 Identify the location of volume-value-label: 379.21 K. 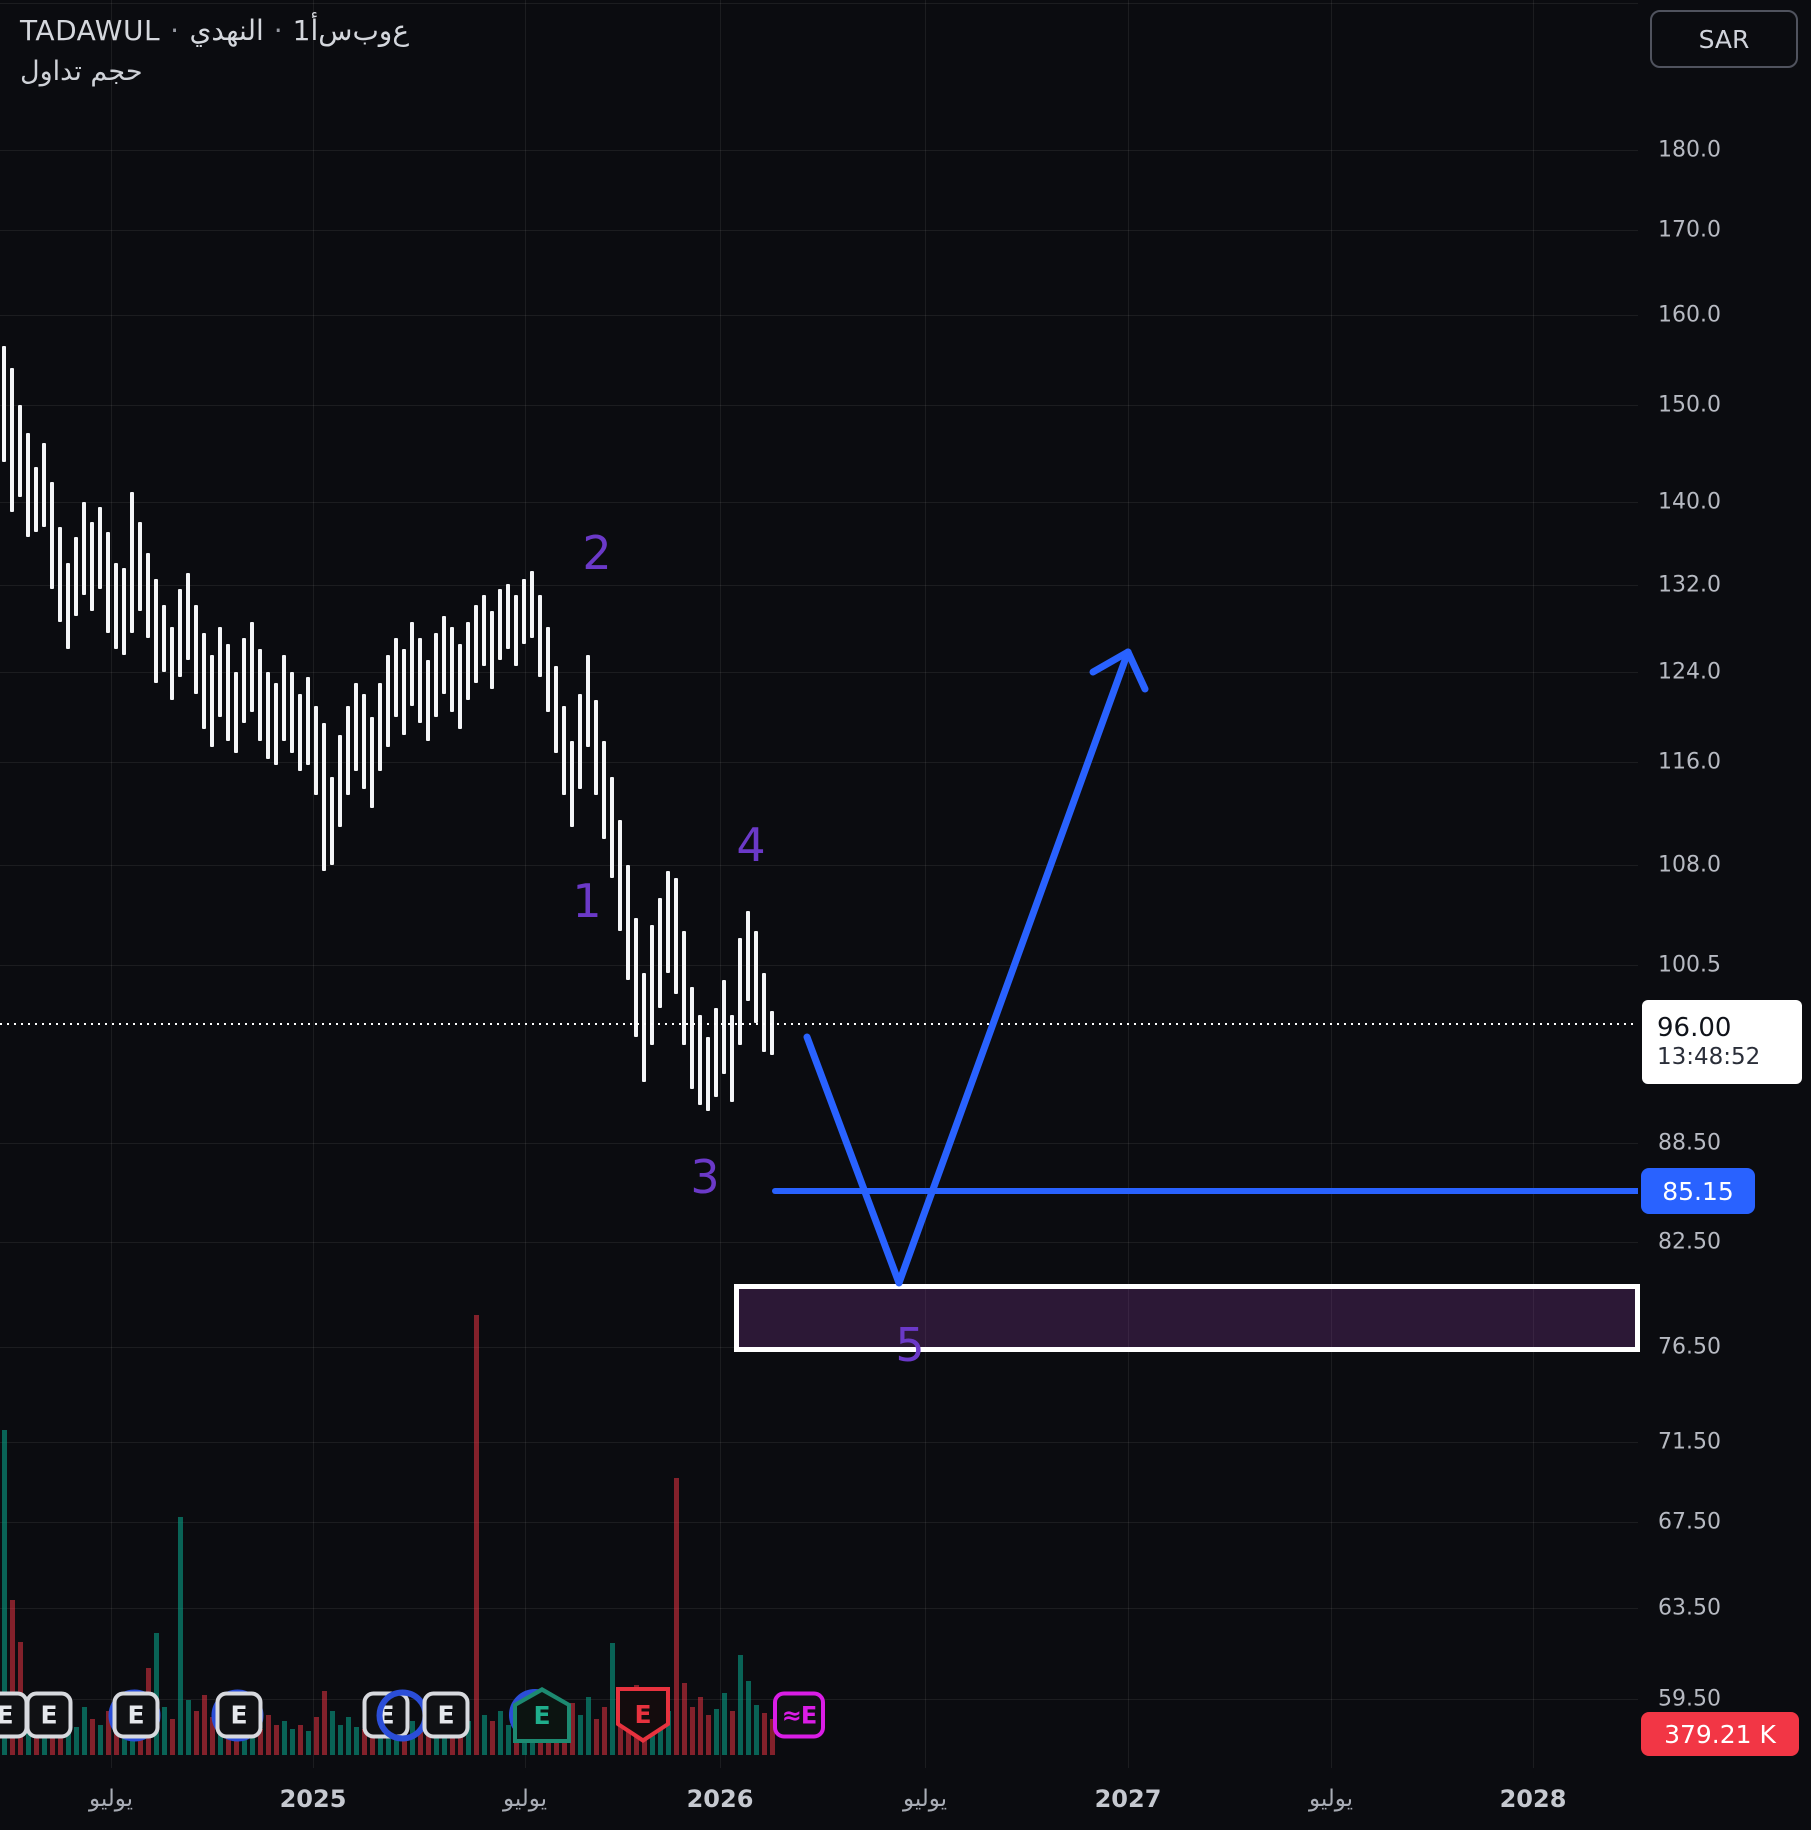
(1720, 1734).